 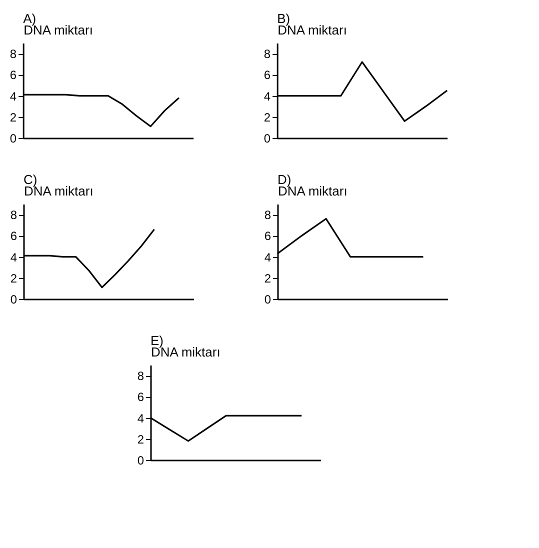 I want to click on chart-title: A), so click(x=29, y=18).